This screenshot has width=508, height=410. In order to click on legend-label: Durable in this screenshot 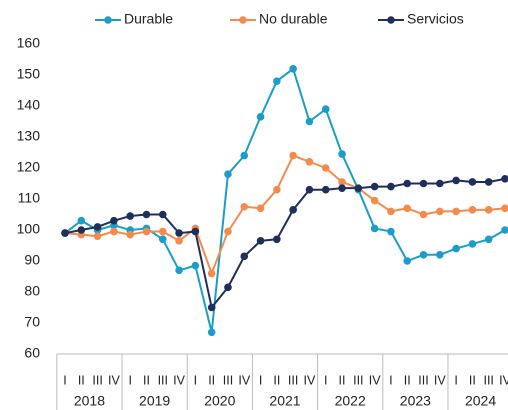, I will do `click(148, 19)`.